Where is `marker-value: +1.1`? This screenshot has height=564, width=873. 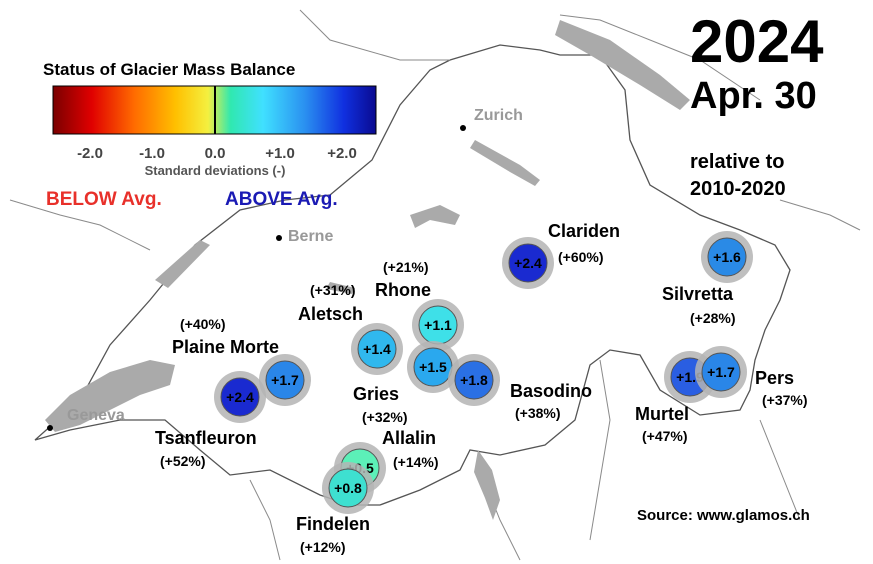 marker-value: +1.1 is located at coordinates (438, 325).